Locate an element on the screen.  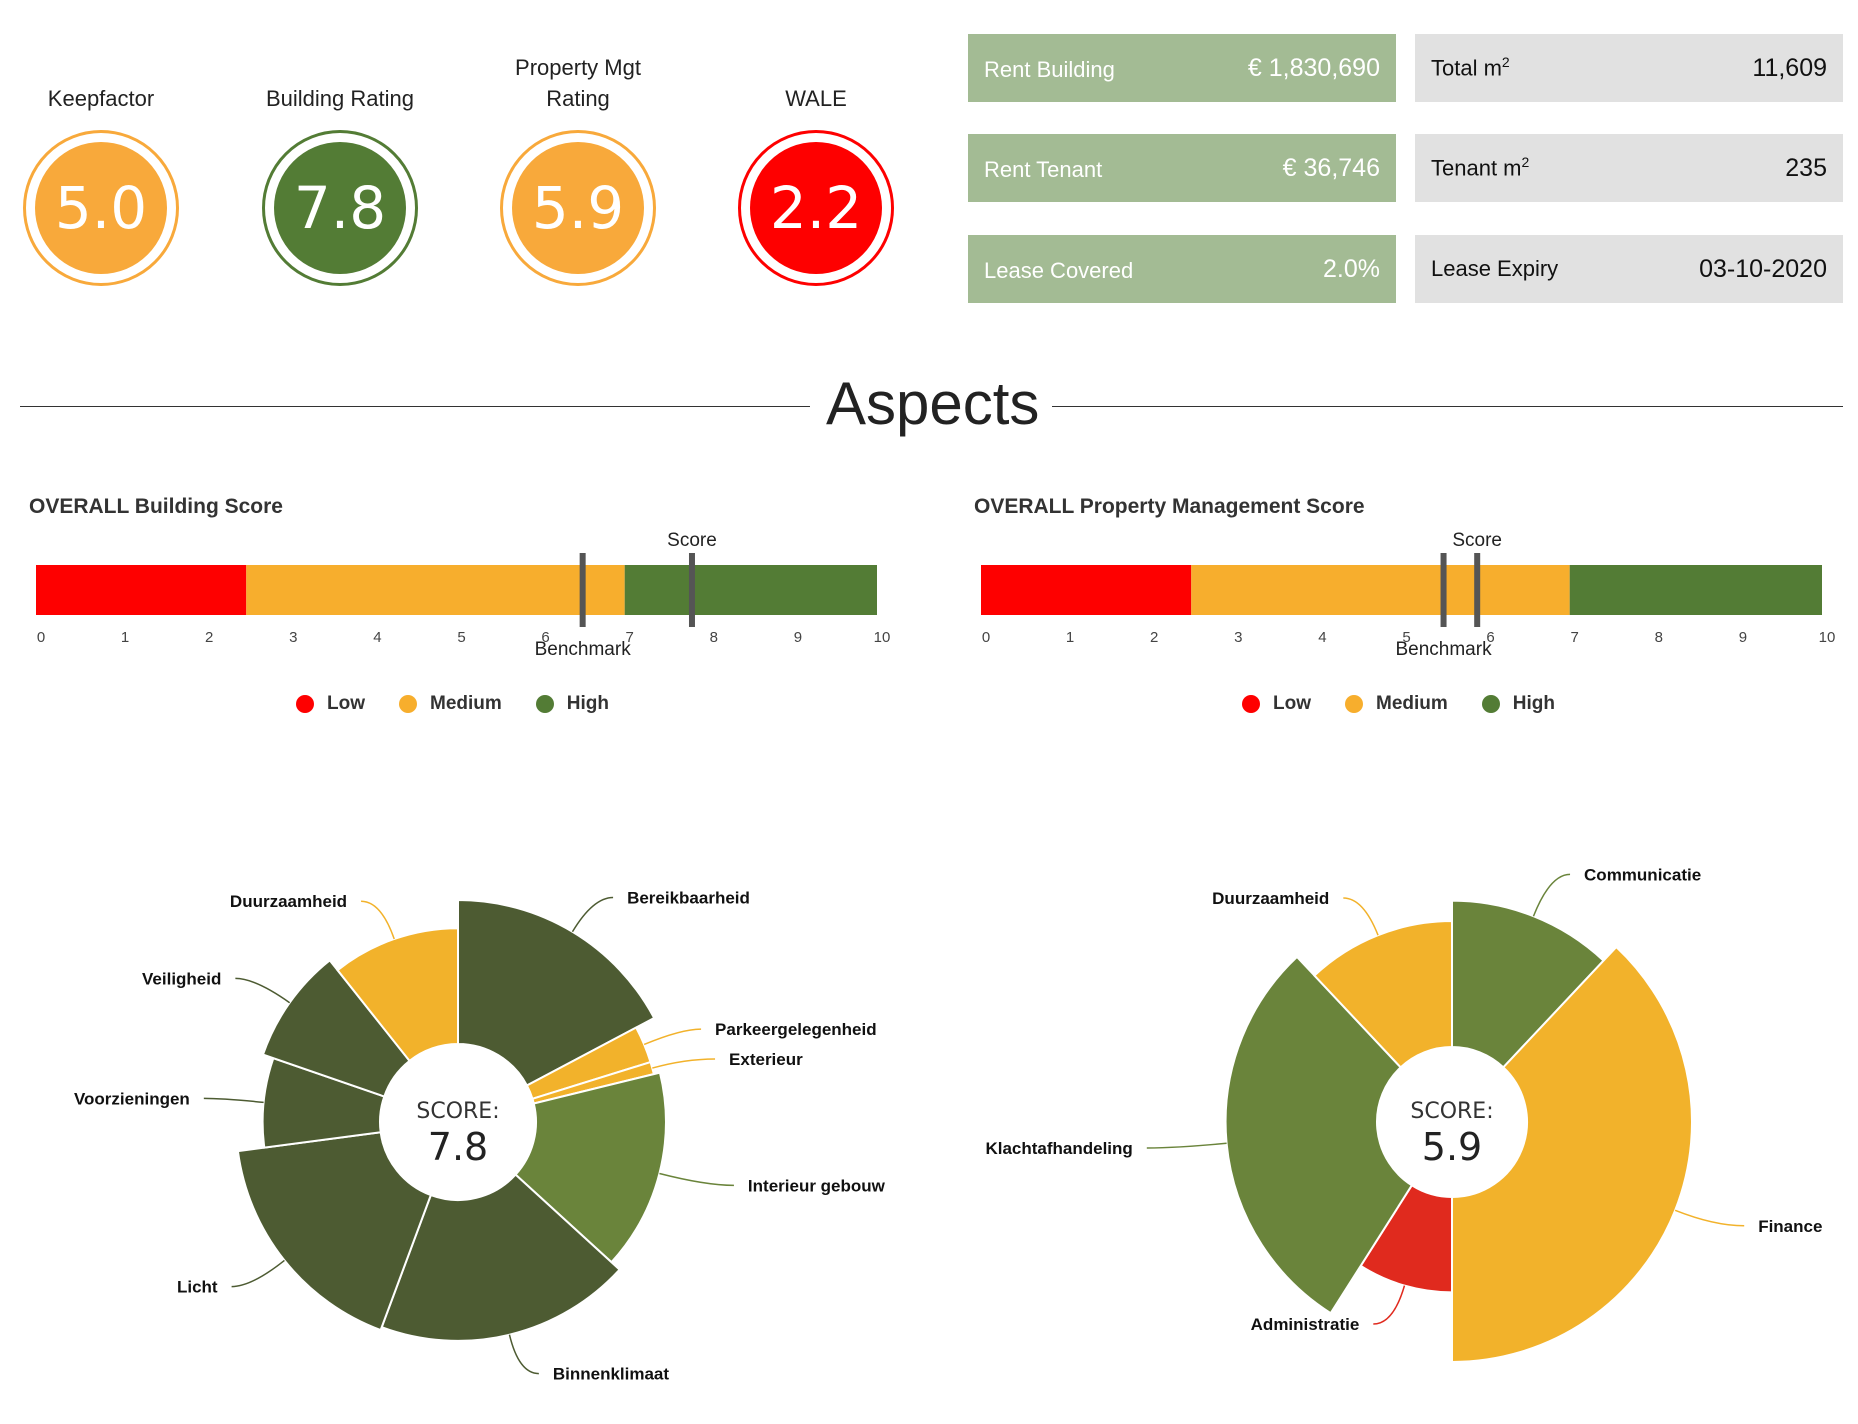
kpi-label: Total m2 is located at coordinates (1470, 67).